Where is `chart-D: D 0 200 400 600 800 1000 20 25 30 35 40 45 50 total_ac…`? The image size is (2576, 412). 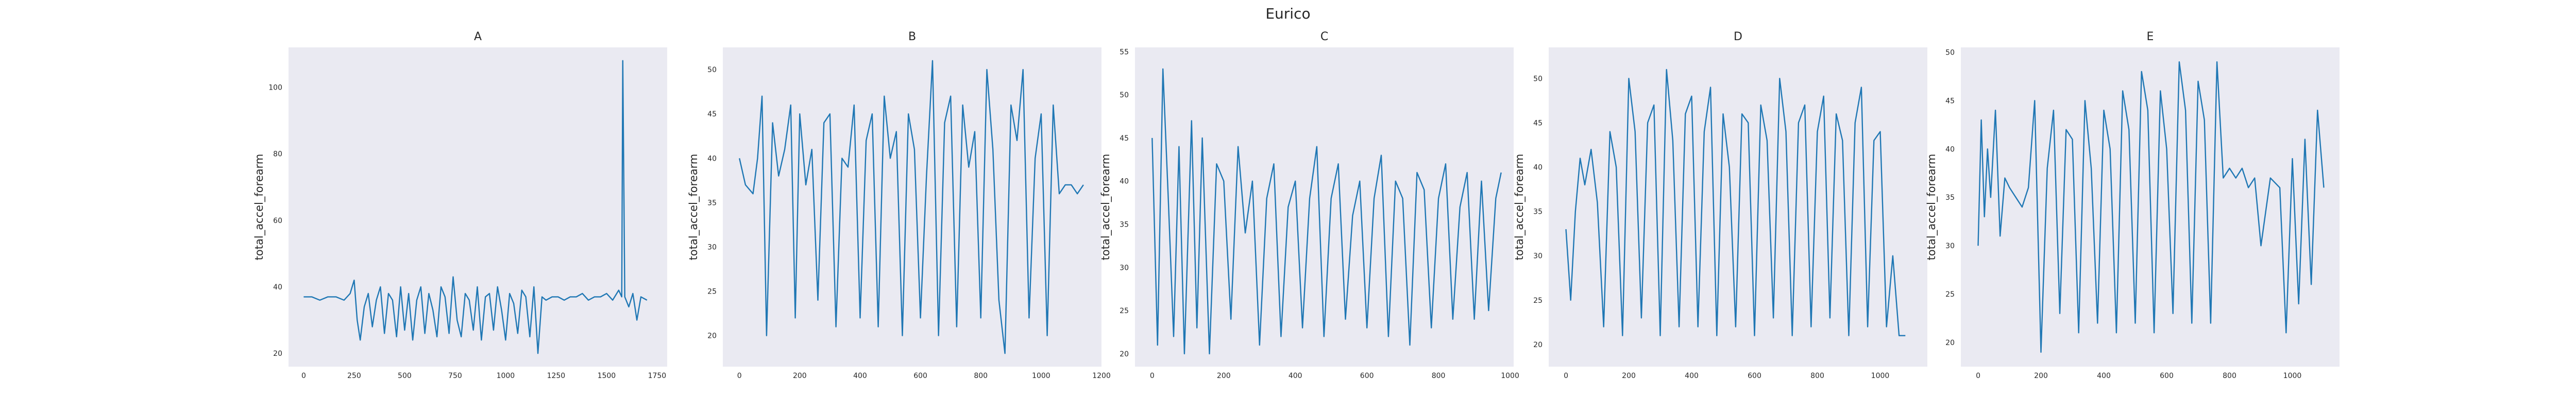
chart-D: D 0 200 400 600 800 1000 20 25 30 35 40 45 50 total_ac… is located at coordinates (1720, 205).